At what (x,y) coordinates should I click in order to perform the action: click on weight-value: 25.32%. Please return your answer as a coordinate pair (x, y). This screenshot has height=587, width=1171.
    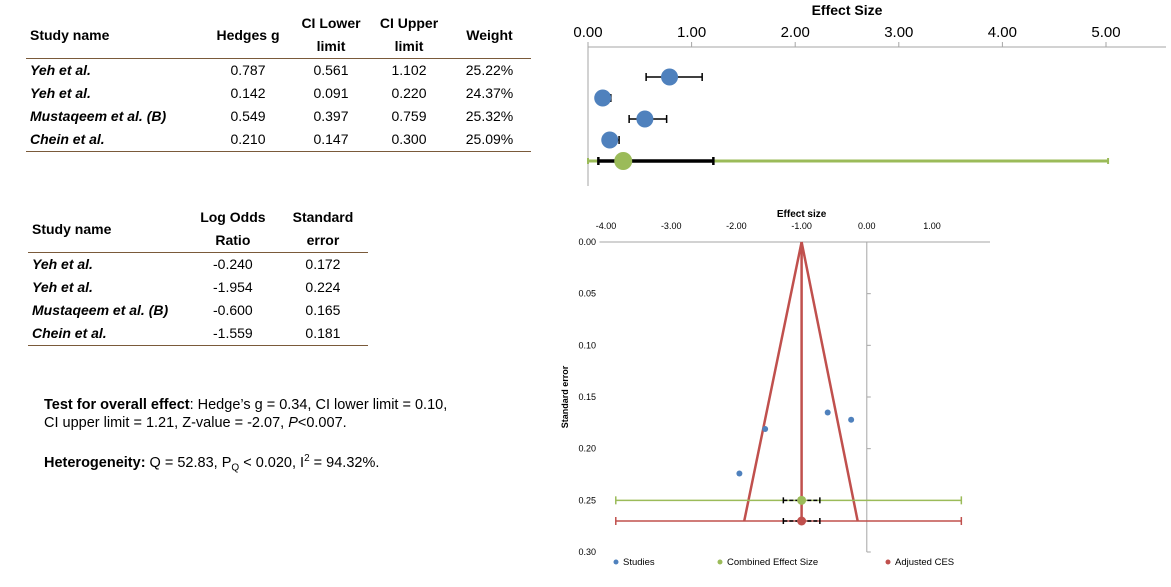
    Looking at the image, I should click on (489, 116).